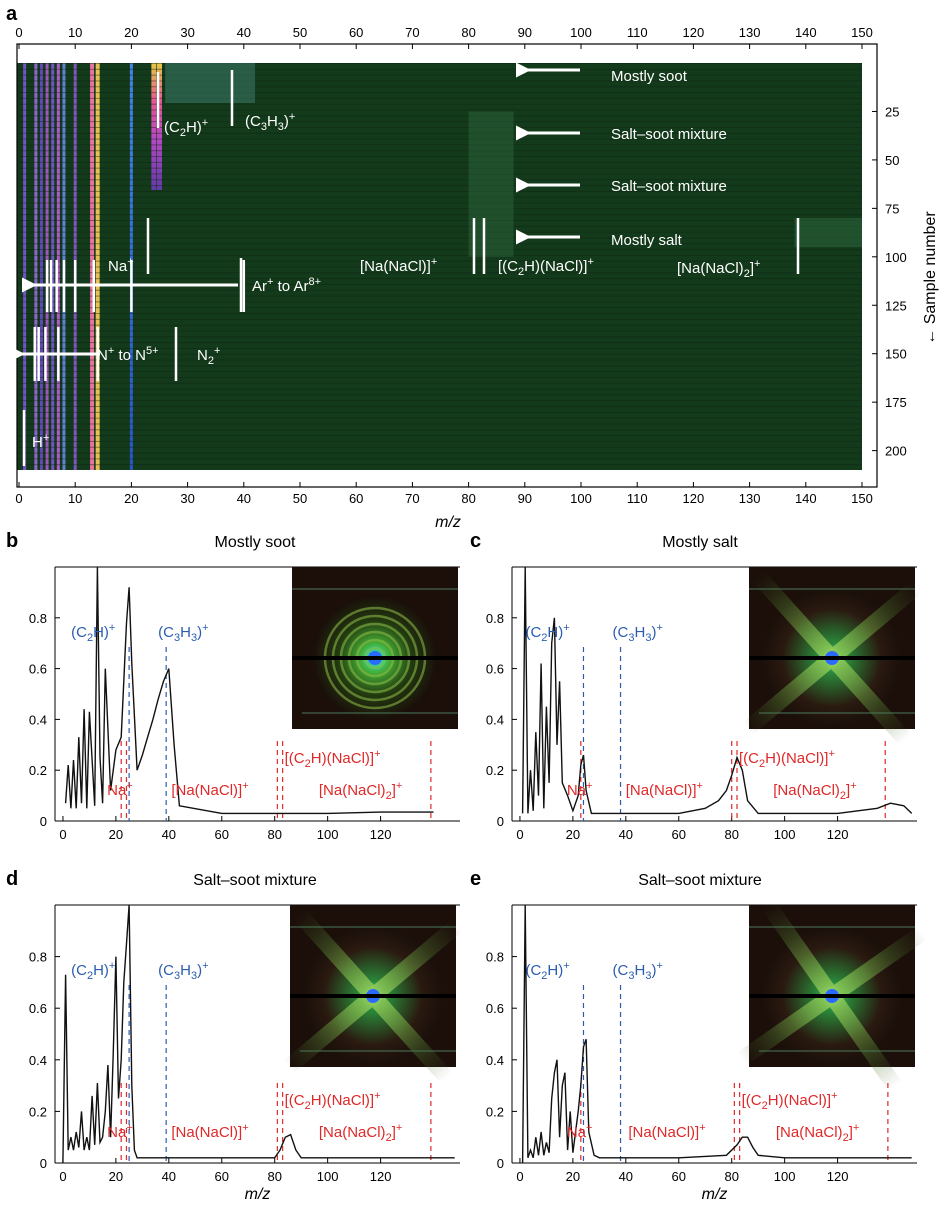  Describe the element at coordinates (444, 494) in the screenshot. I see `panel-a-bottom-x-ticks: 0 10 20 30 40 50 60 70 80 90 100 110 120 130 140 150` at that location.